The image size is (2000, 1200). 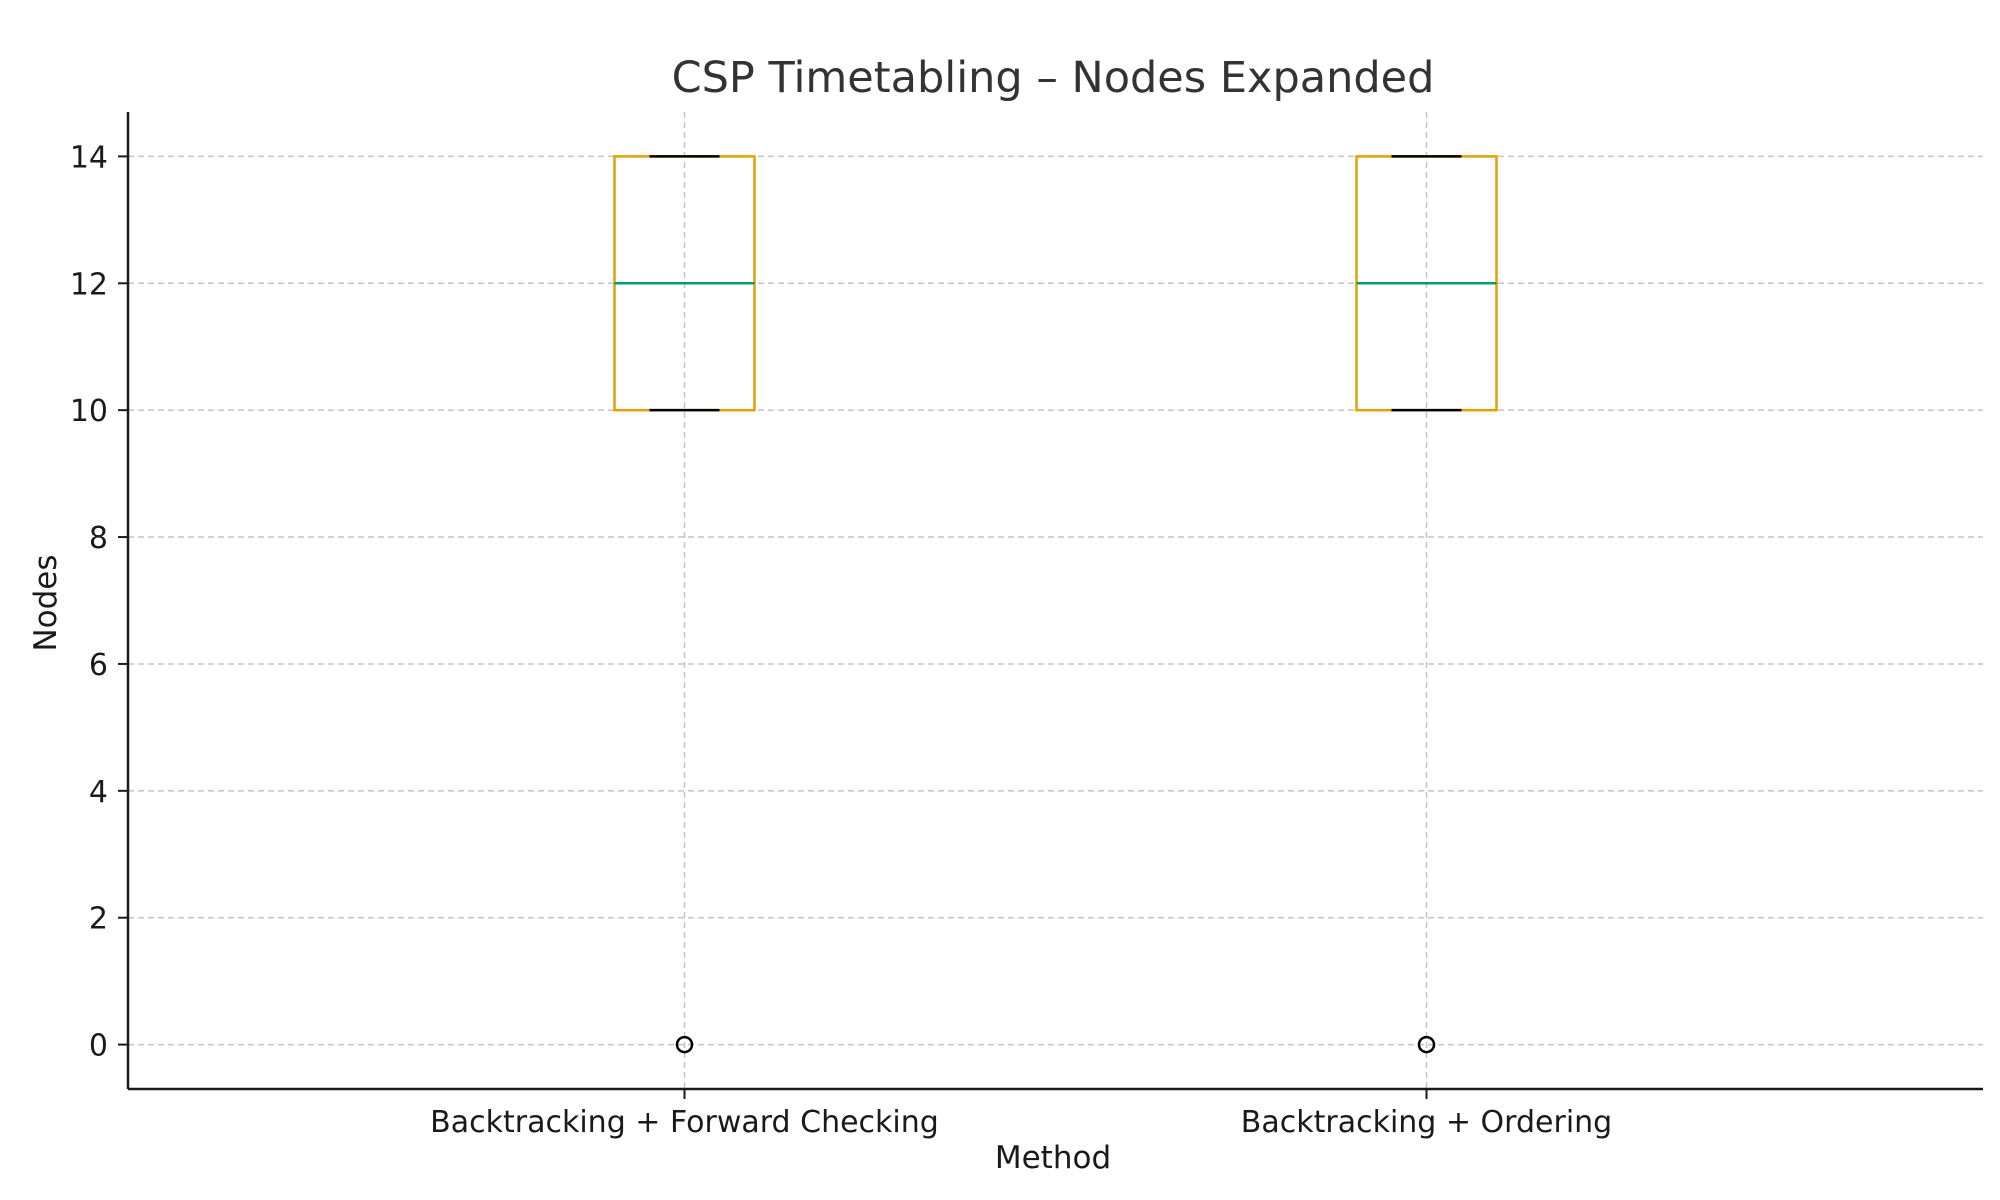 I want to click on y-tick-label: 6, so click(x=98, y=665).